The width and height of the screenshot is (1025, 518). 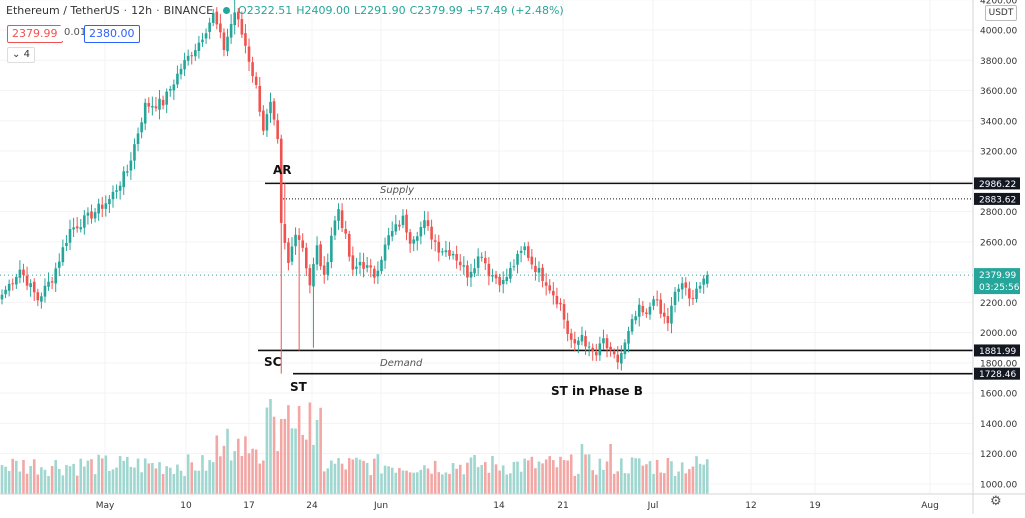 What do you see at coordinates (815, 506) in the screenshot?
I see `time-tick-label: 19` at bounding box center [815, 506].